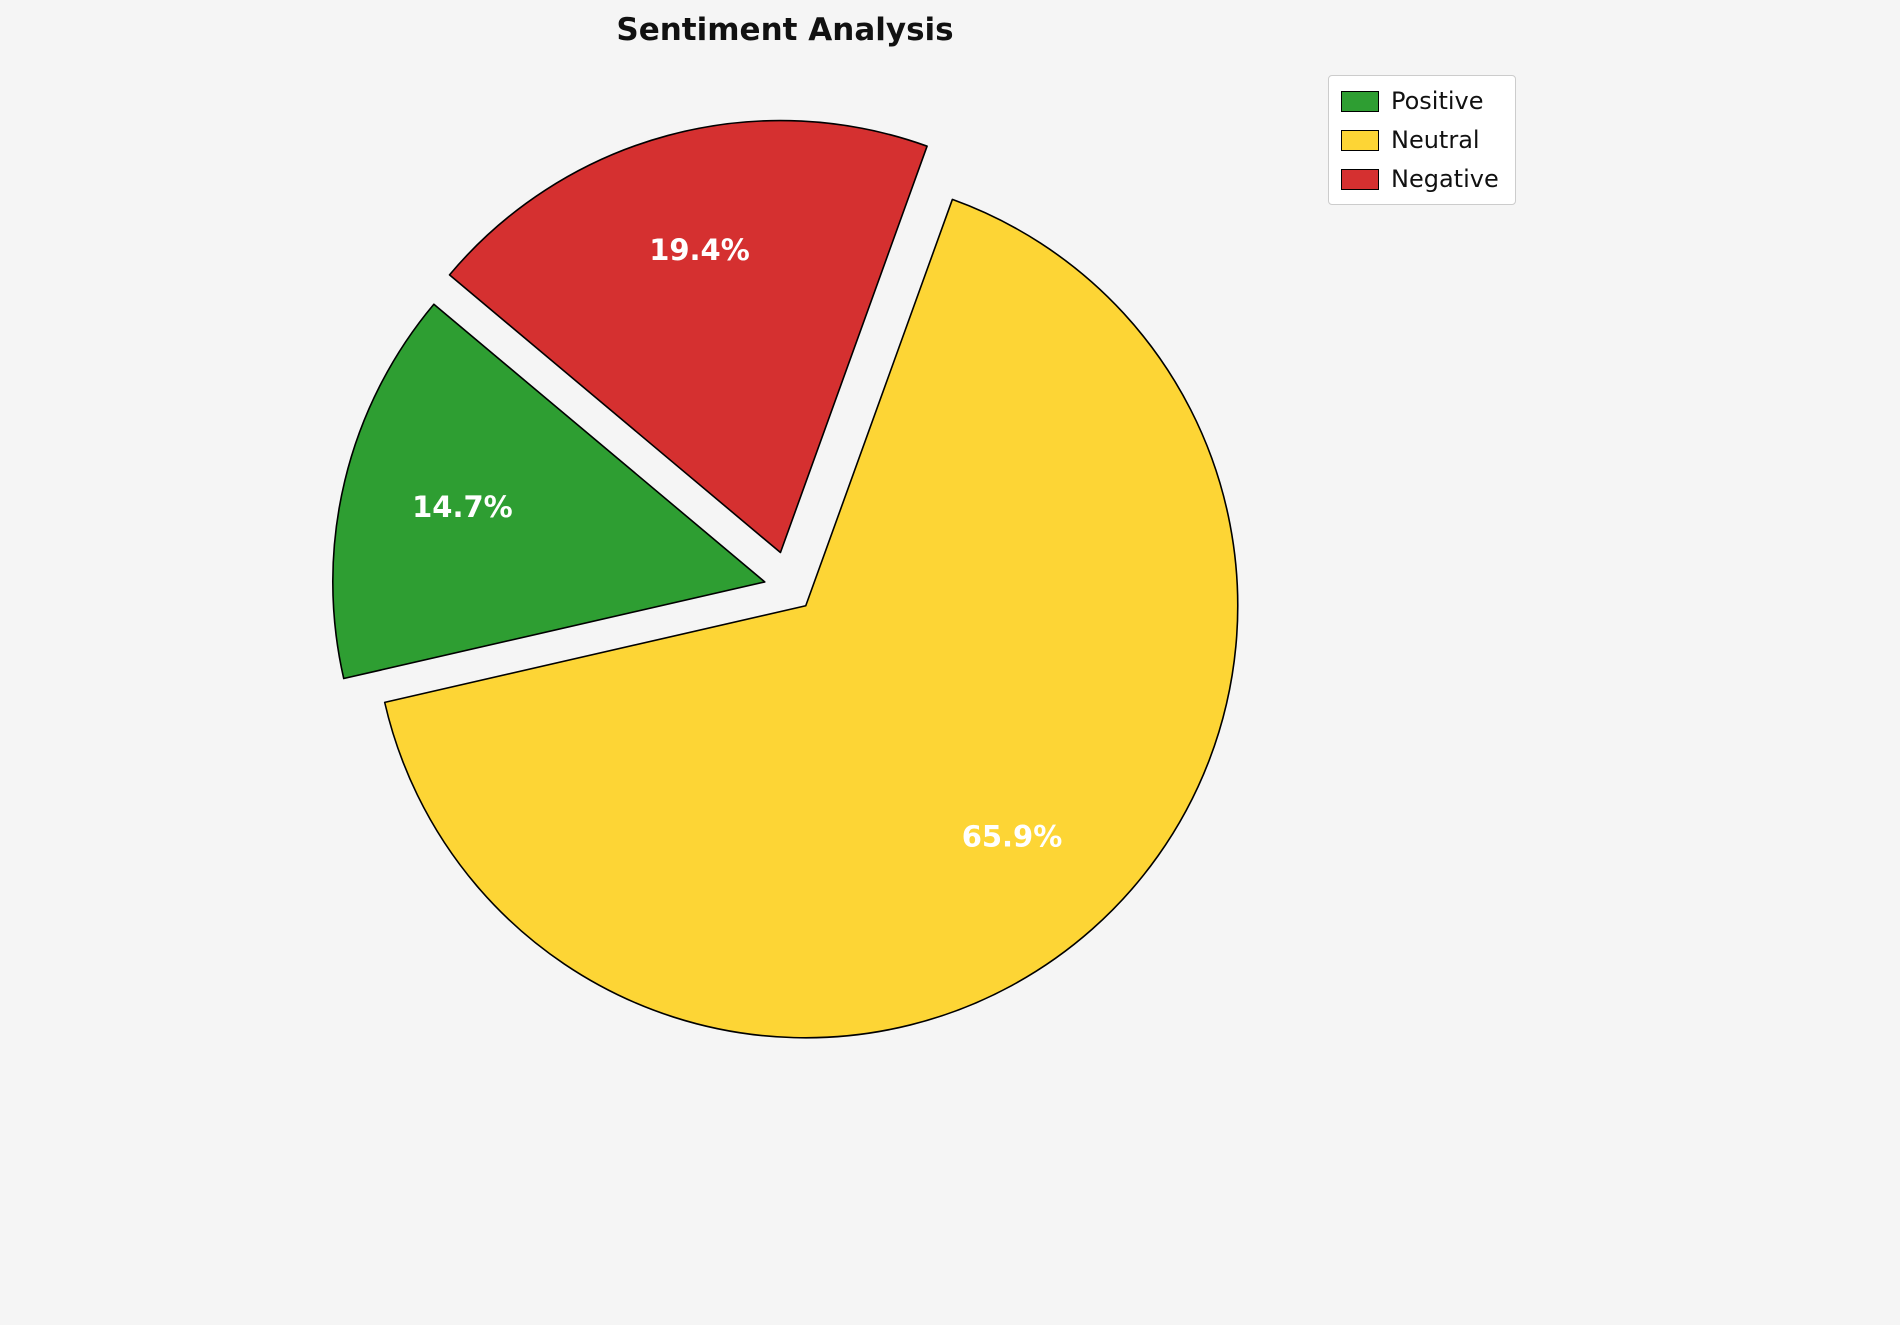  Describe the element at coordinates (1360, 179) in the screenshot. I see `legend-swatch-negative` at that location.